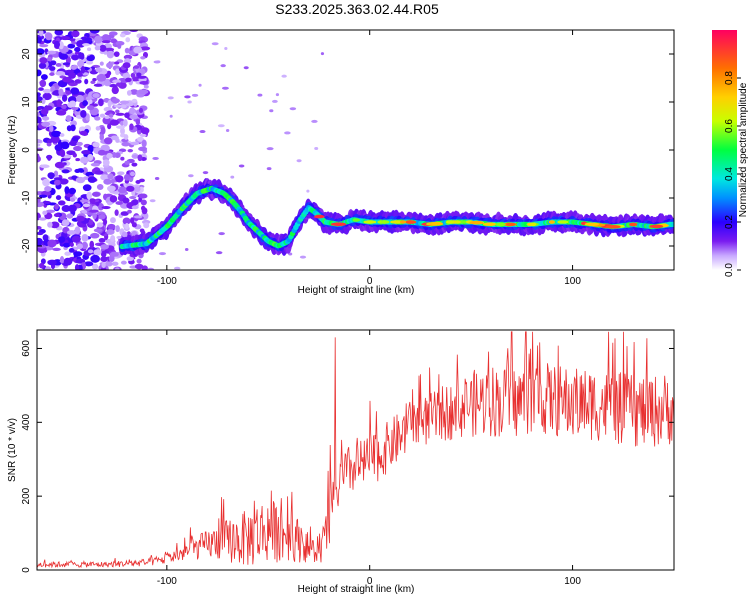  I want to click on snr-y-label: SNR (10 * v/v), so click(12, 450).